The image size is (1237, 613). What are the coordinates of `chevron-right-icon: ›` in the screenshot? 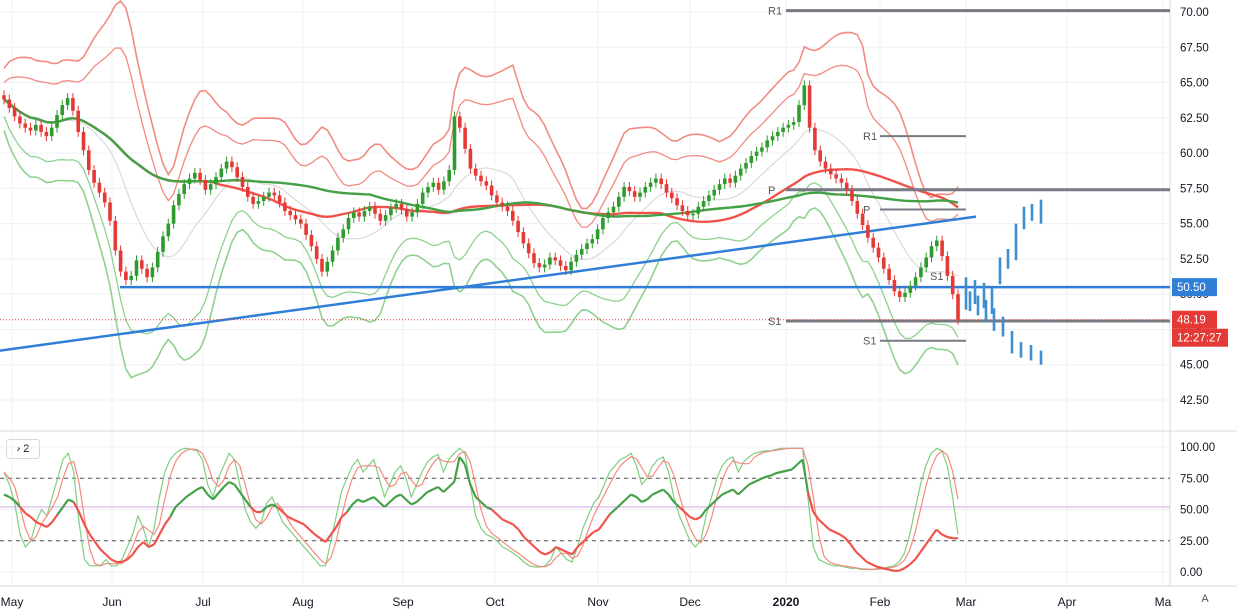 It's located at (18, 449).